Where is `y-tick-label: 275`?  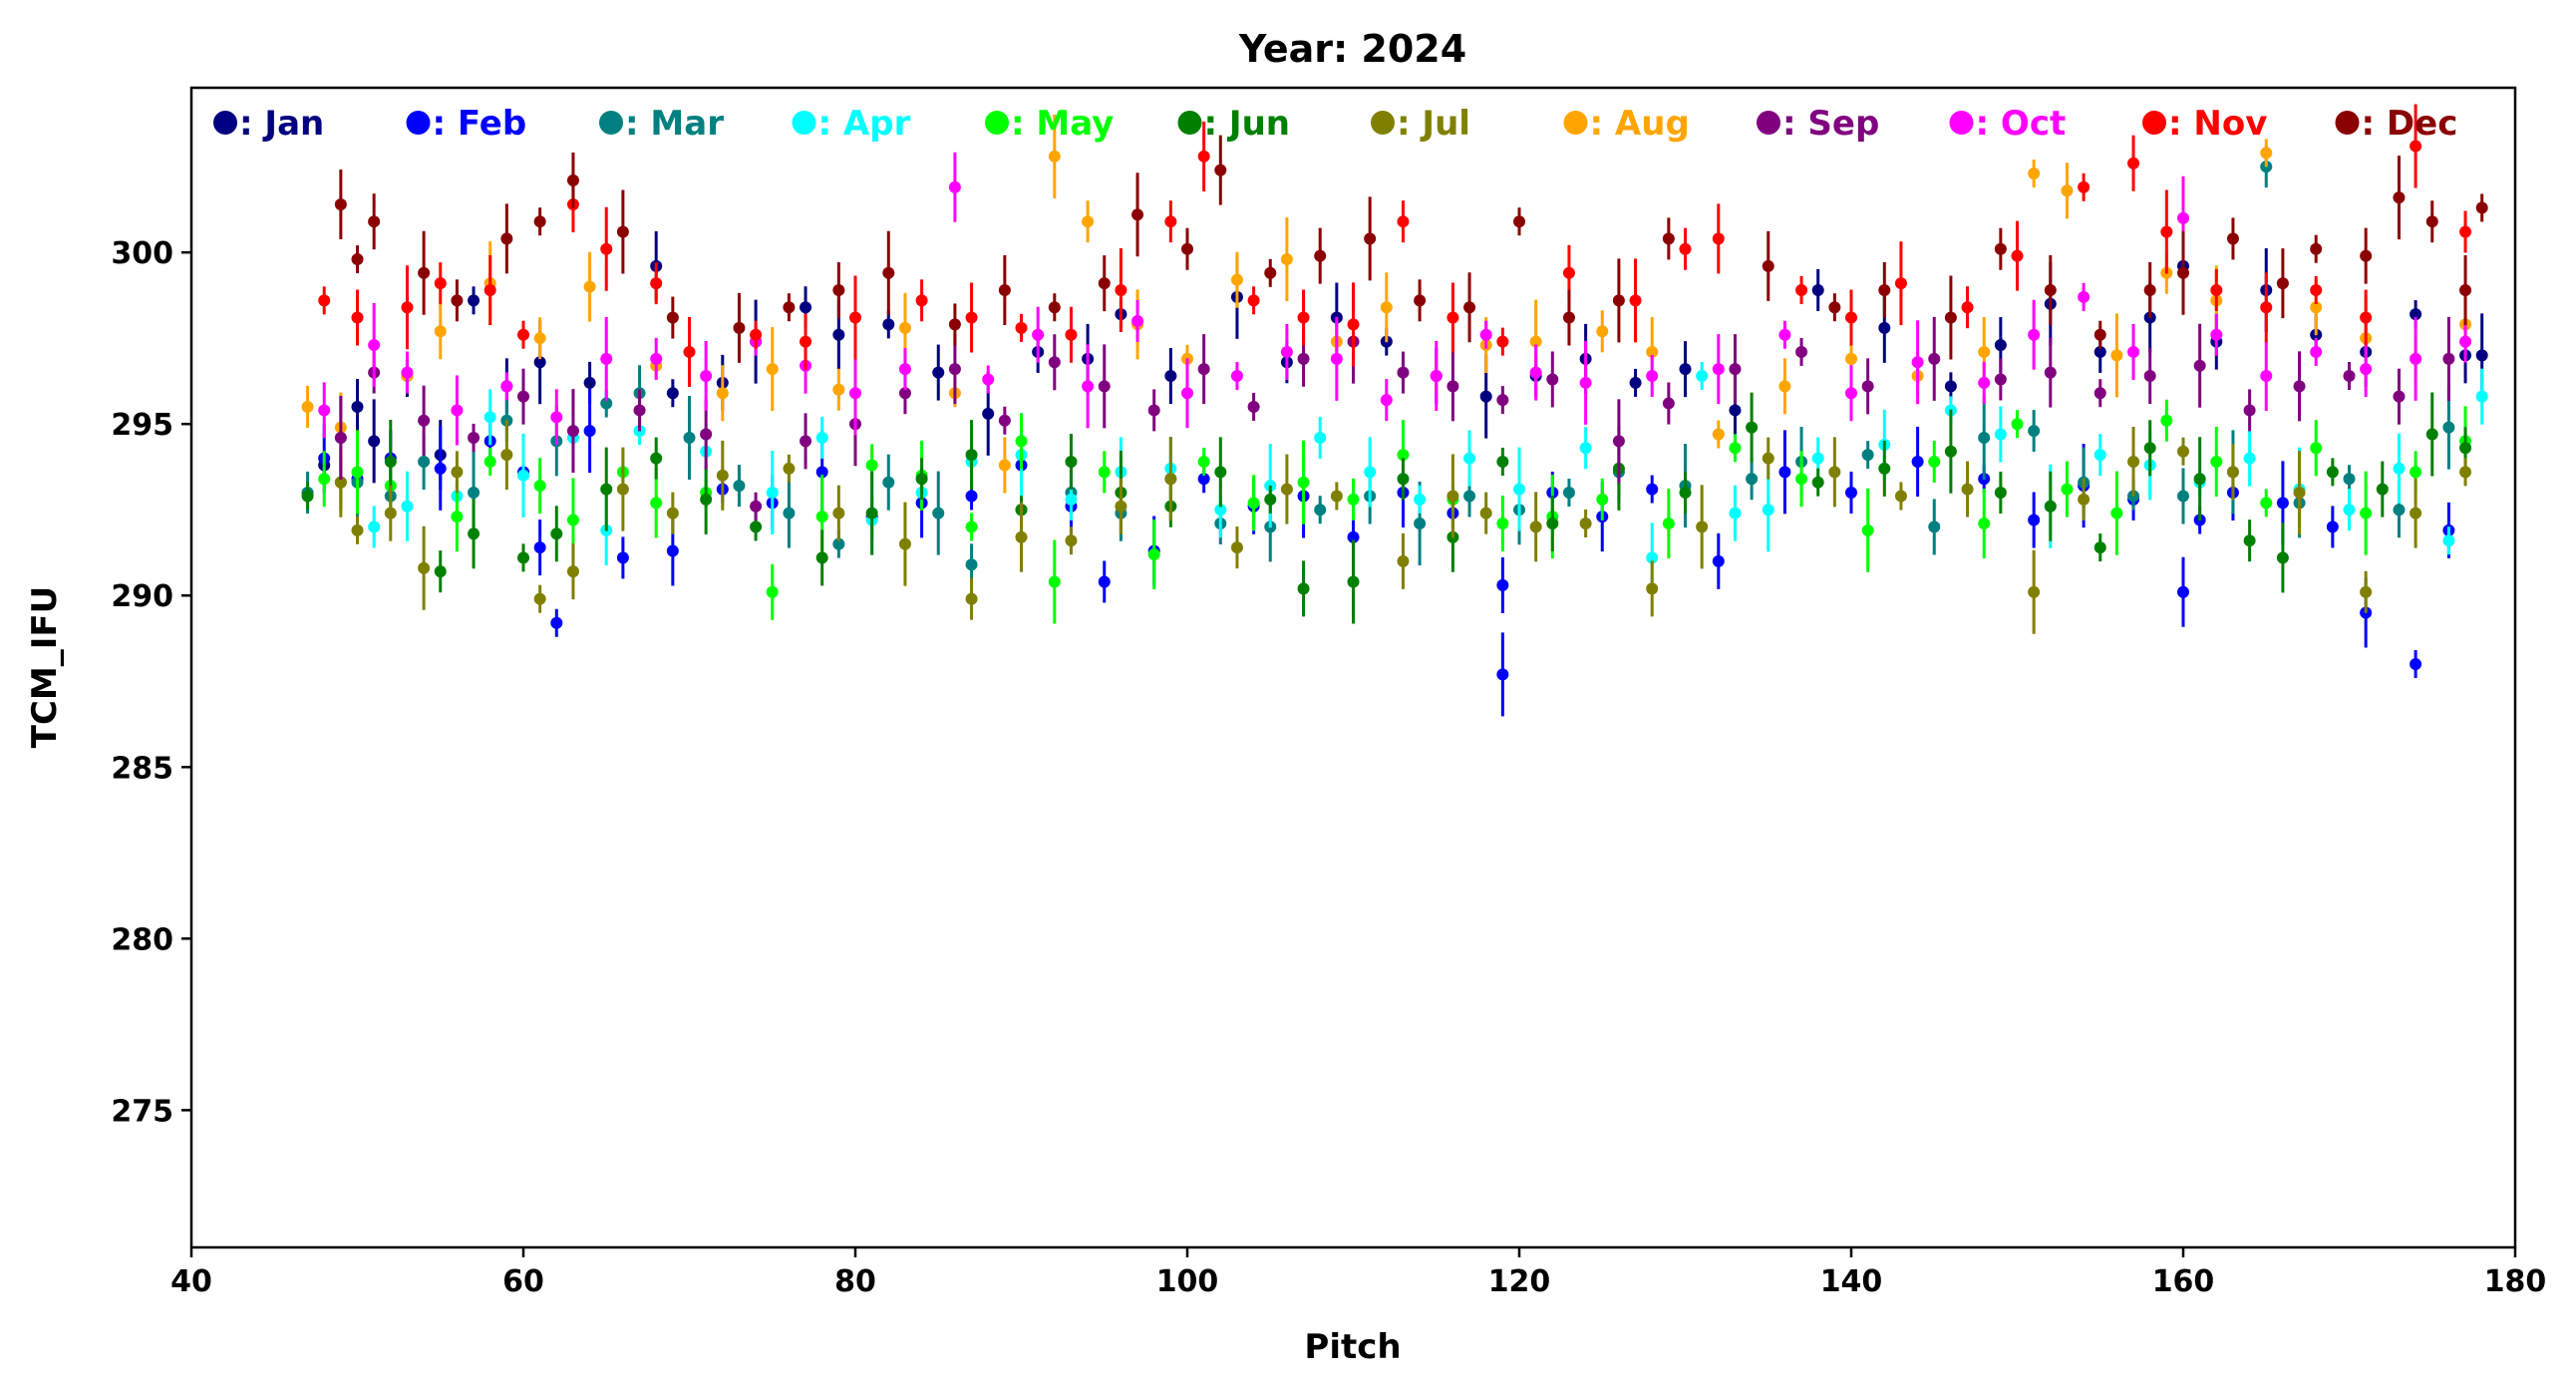 y-tick-label: 275 is located at coordinates (142, 1111).